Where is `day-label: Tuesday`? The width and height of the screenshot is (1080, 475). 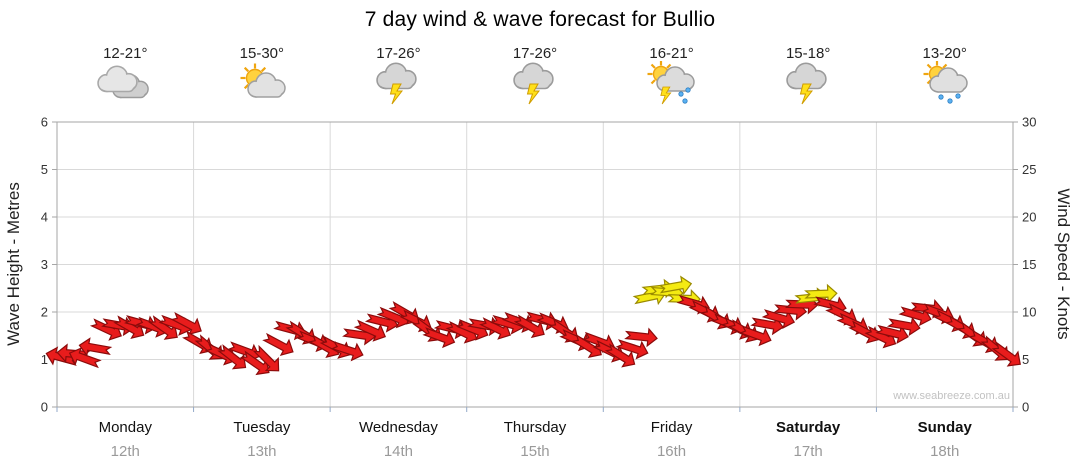 day-label: Tuesday is located at coordinates (262, 427).